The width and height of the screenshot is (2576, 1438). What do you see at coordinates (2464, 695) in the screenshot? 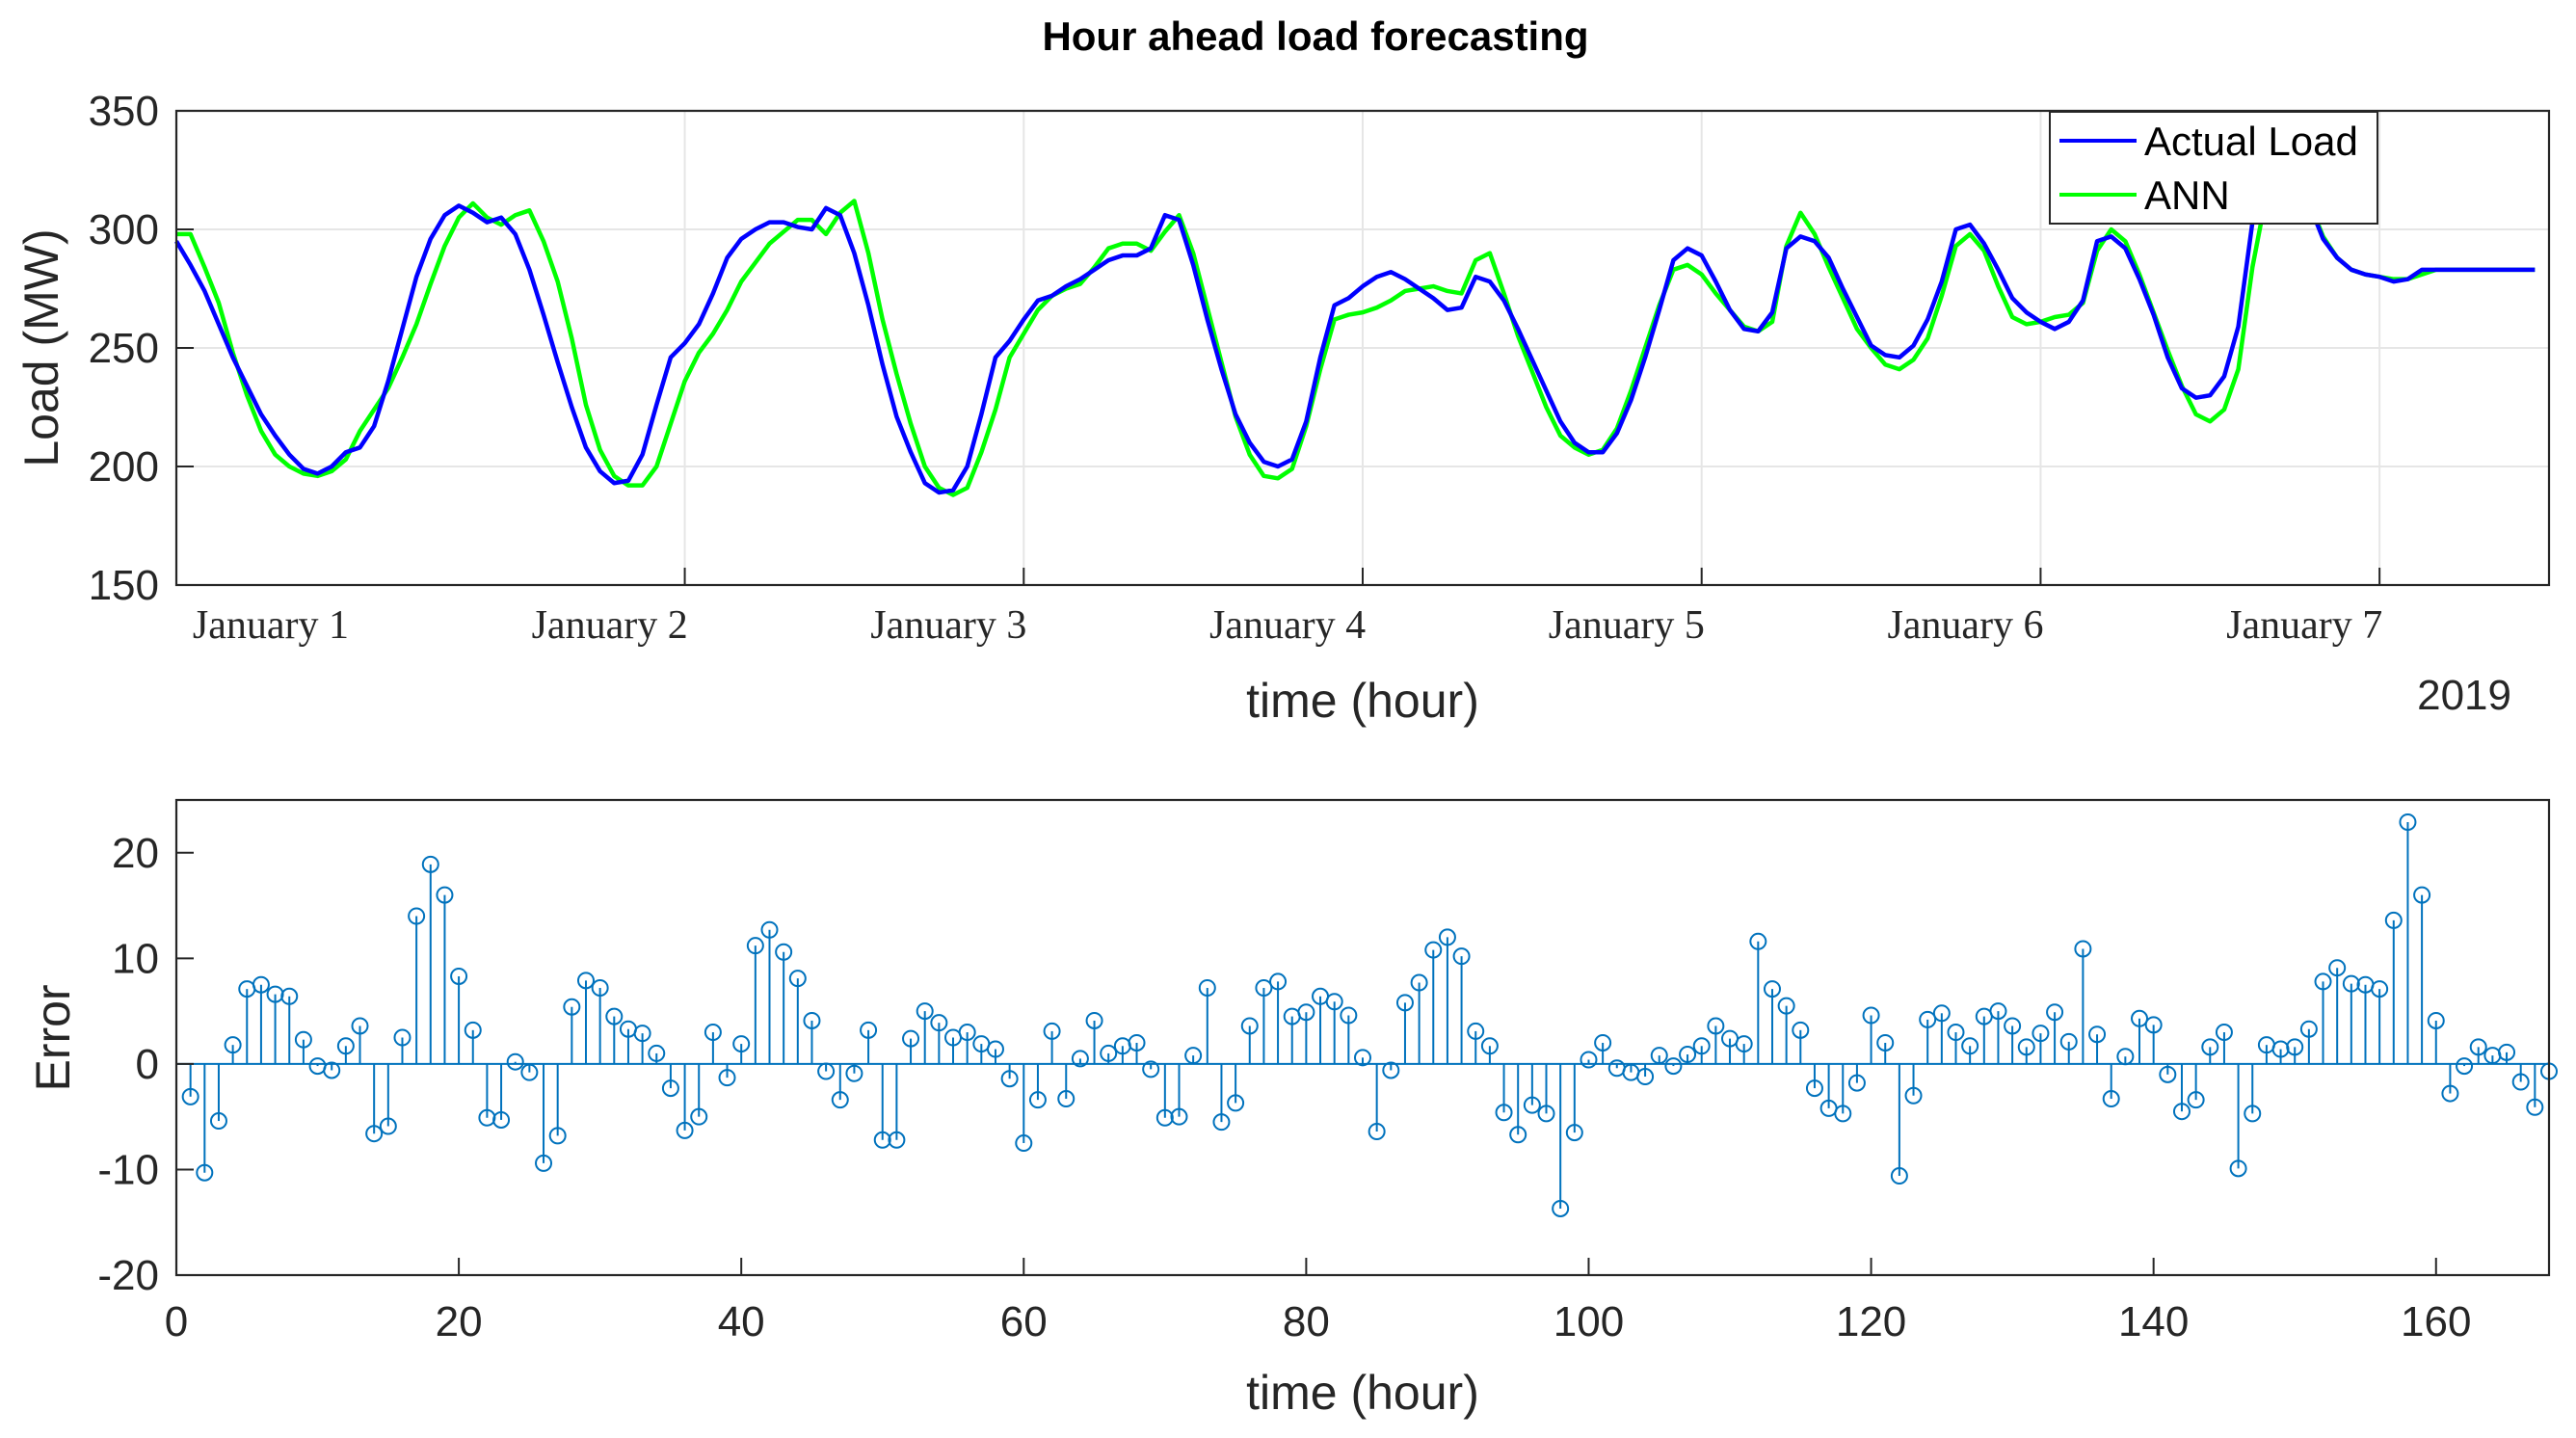
I see `year-label: 2019` at bounding box center [2464, 695].